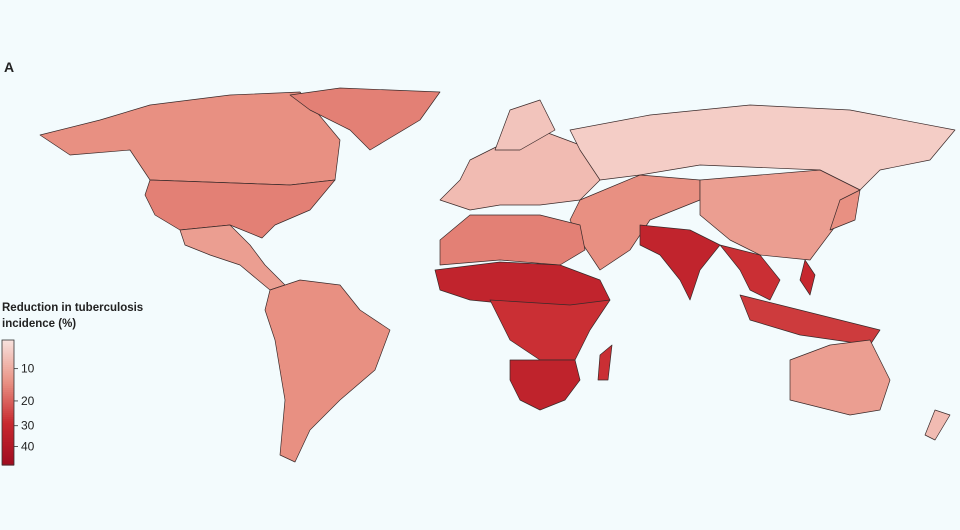  Describe the element at coordinates (9, 67) in the screenshot. I see `panel-label: A` at that location.